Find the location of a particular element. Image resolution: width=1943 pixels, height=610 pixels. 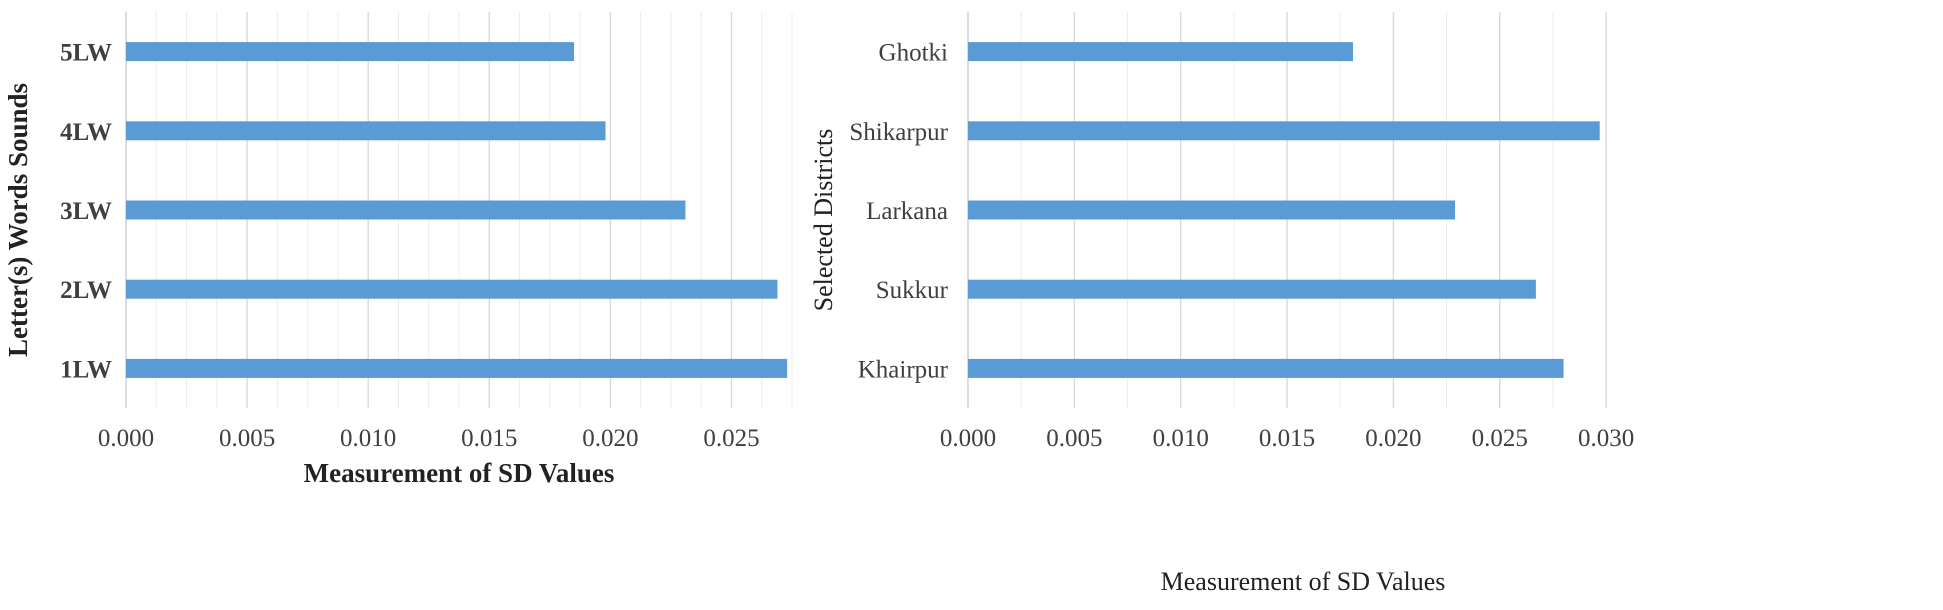

bar-2lw is located at coordinates (452, 289).